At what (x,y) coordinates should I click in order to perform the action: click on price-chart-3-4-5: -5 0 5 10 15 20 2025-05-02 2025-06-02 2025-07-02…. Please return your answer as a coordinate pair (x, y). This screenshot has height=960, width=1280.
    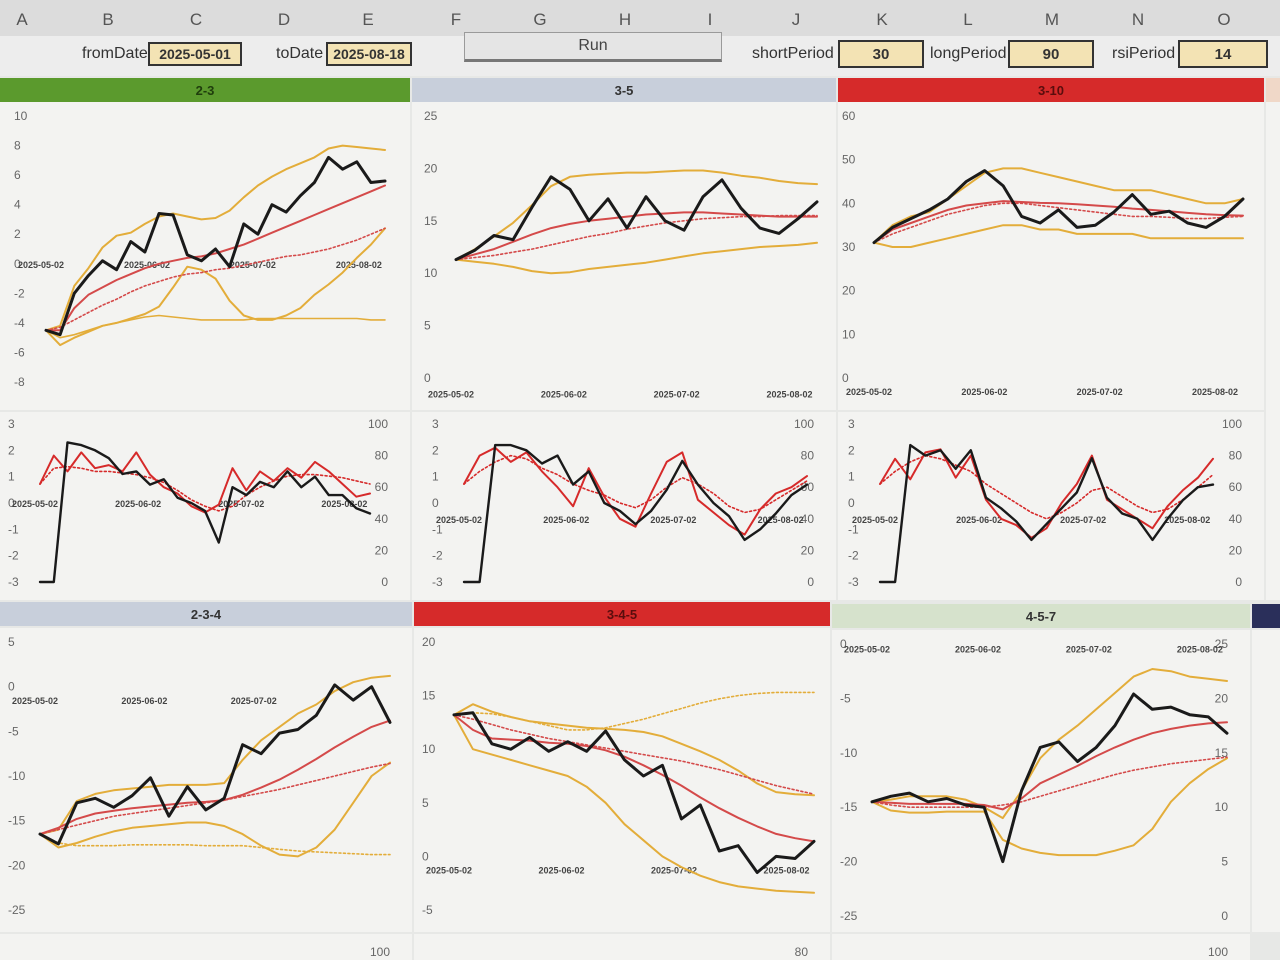
    Looking at the image, I should click on (622, 780).